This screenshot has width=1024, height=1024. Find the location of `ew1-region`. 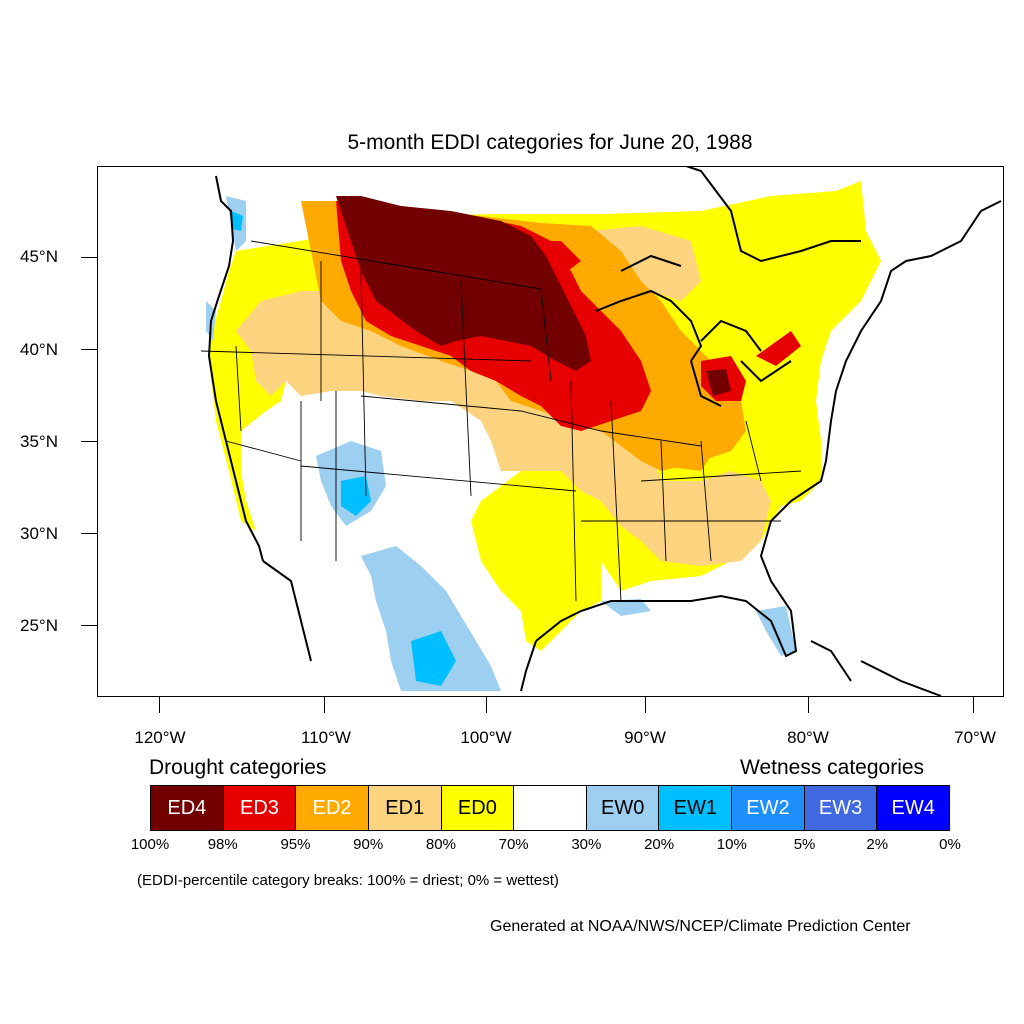

ew1-region is located at coordinates (343, 448).